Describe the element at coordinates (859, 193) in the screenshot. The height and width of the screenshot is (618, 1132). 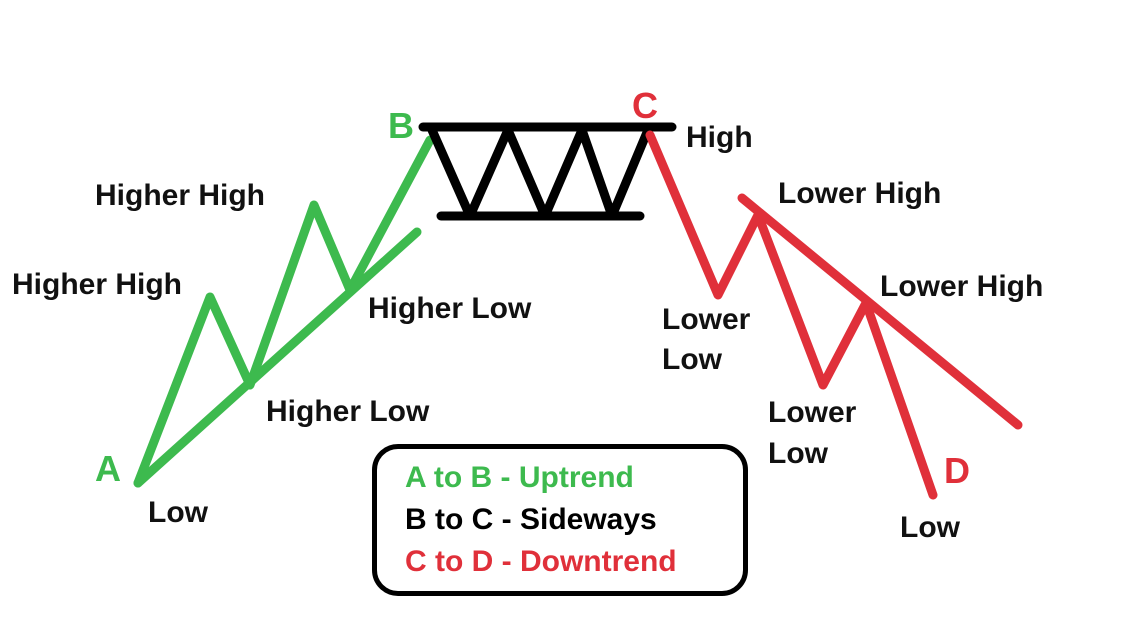
I see `lower-high-1-text: Lower High` at that location.